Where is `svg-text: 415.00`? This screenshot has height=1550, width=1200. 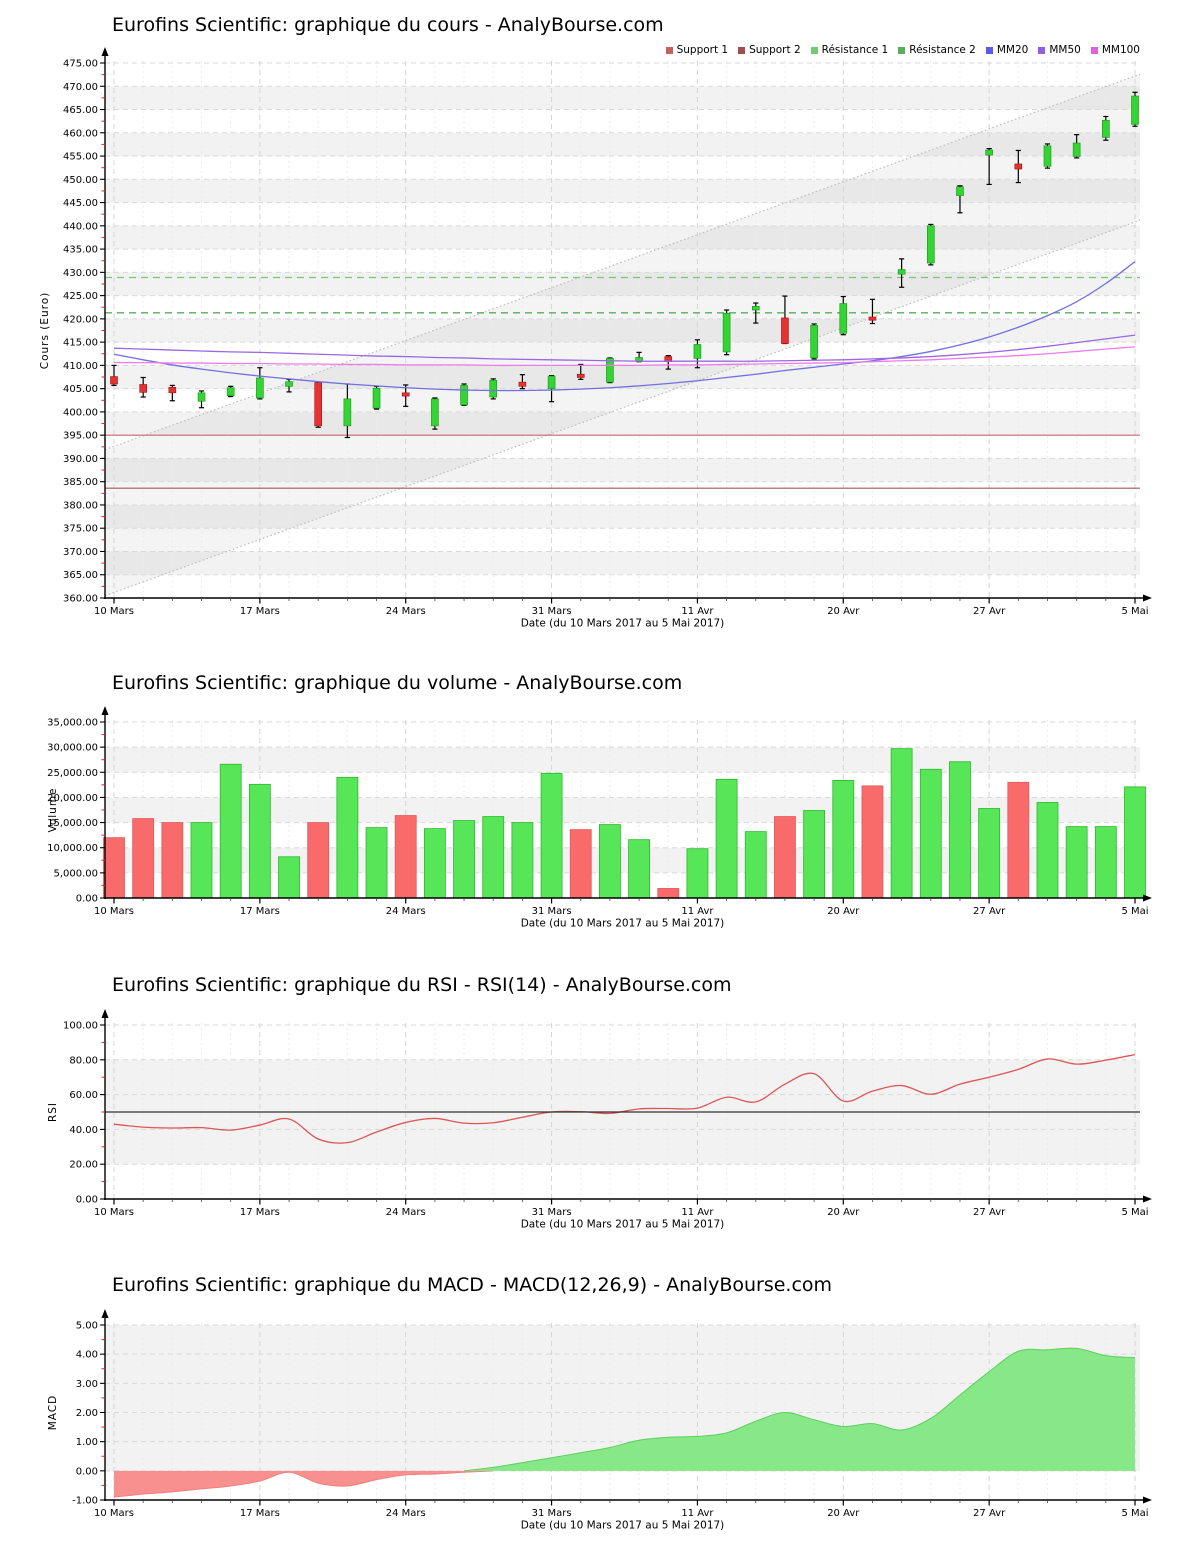
svg-text: 415.00 is located at coordinates (80, 343).